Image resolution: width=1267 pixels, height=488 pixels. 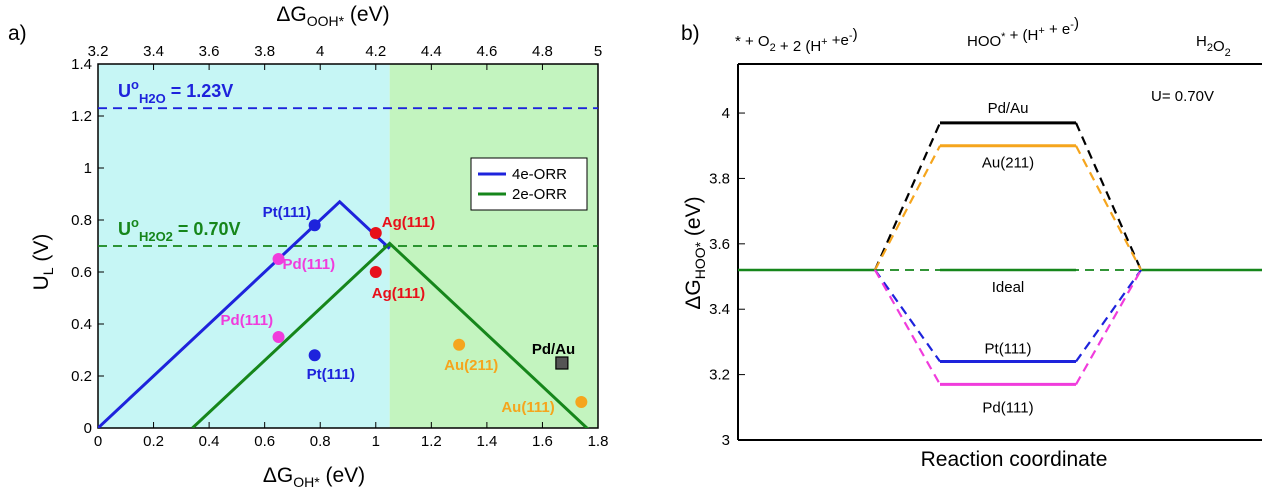 I want to click on data-point-square, so click(x=562, y=363).